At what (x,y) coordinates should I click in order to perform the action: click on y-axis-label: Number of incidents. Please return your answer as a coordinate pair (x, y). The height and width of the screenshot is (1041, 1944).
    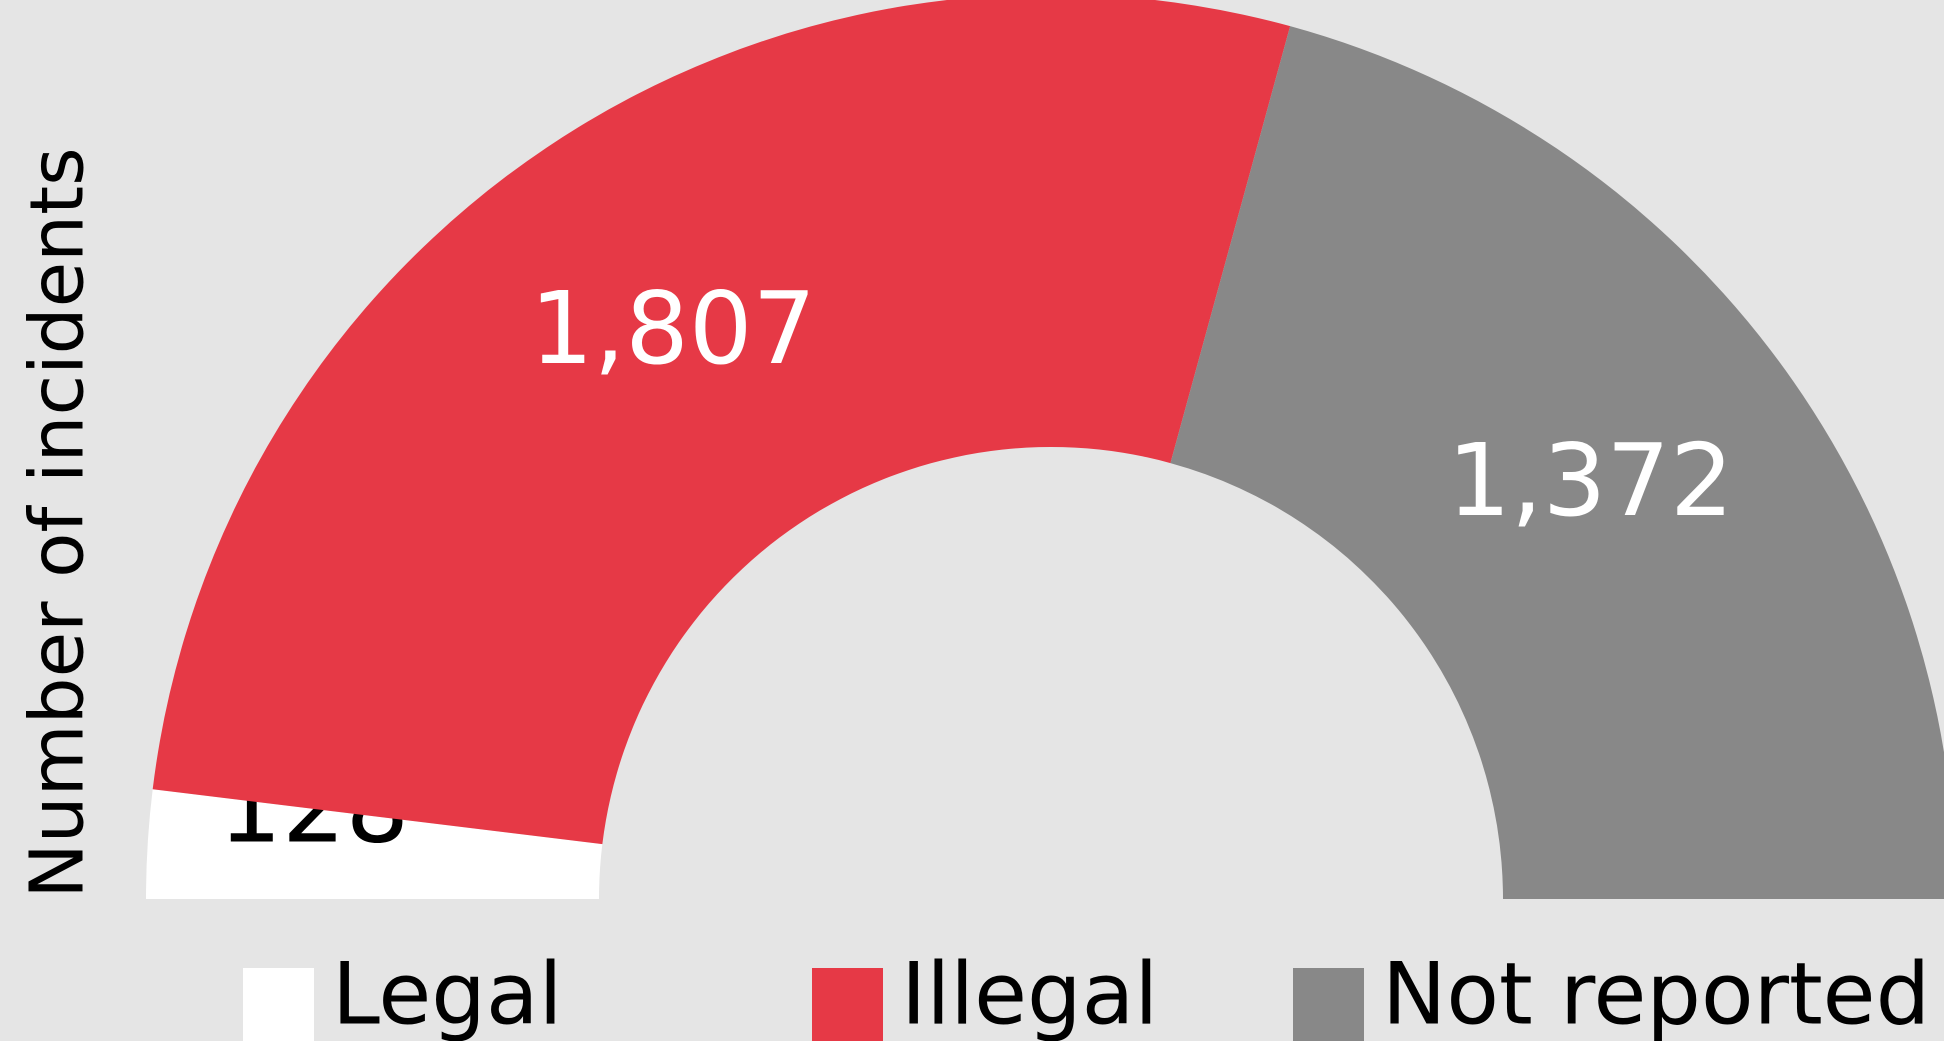
    Looking at the image, I should click on (58, 522).